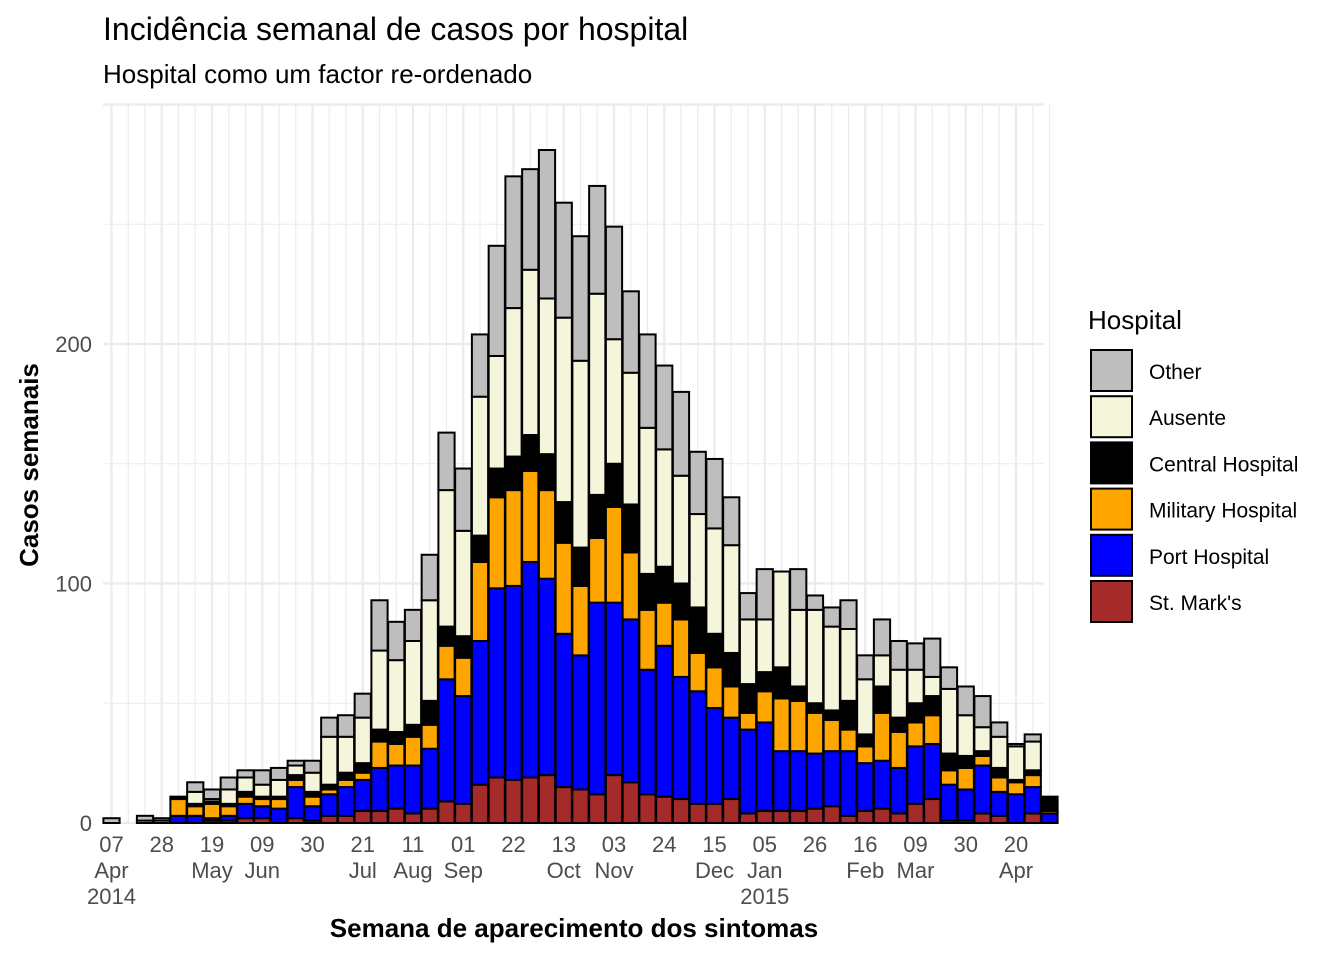 Image resolution: width=1344 pixels, height=960 pixels. What do you see at coordinates (574, 928) in the screenshot?
I see `x-axis-title: Semana de aparecimento dos sintomas` at bounding box center [574, 928].